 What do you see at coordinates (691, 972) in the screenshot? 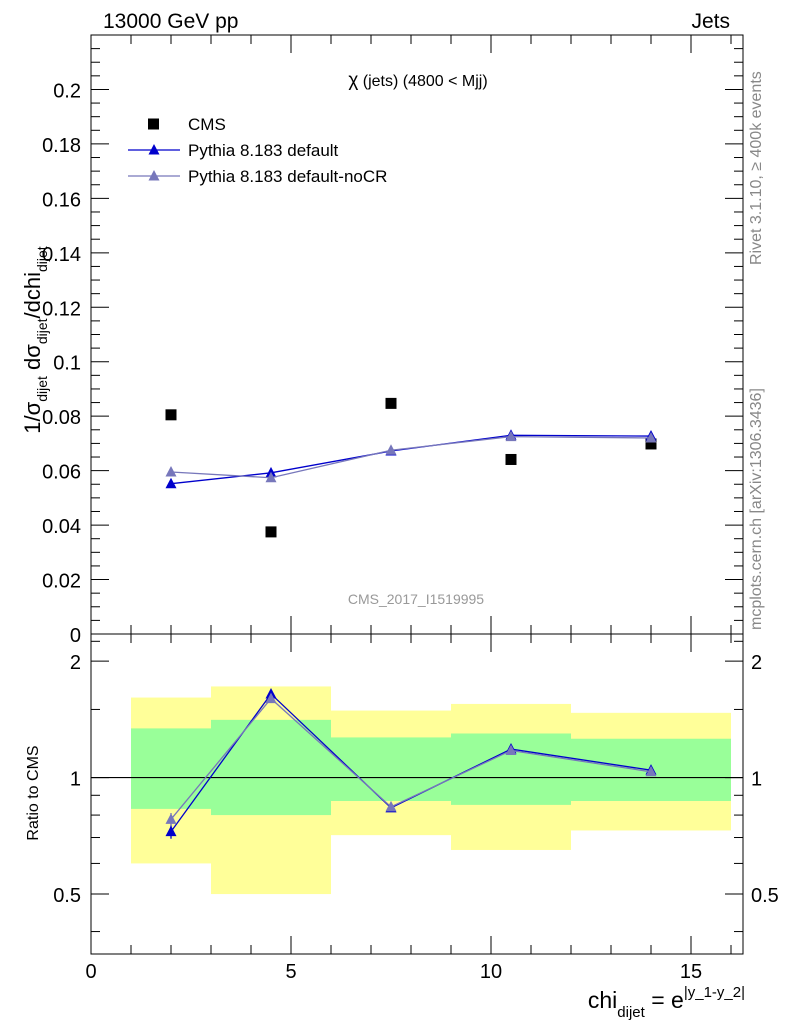
I see `x-tick-label: 15` at bounding box center [691, 972].